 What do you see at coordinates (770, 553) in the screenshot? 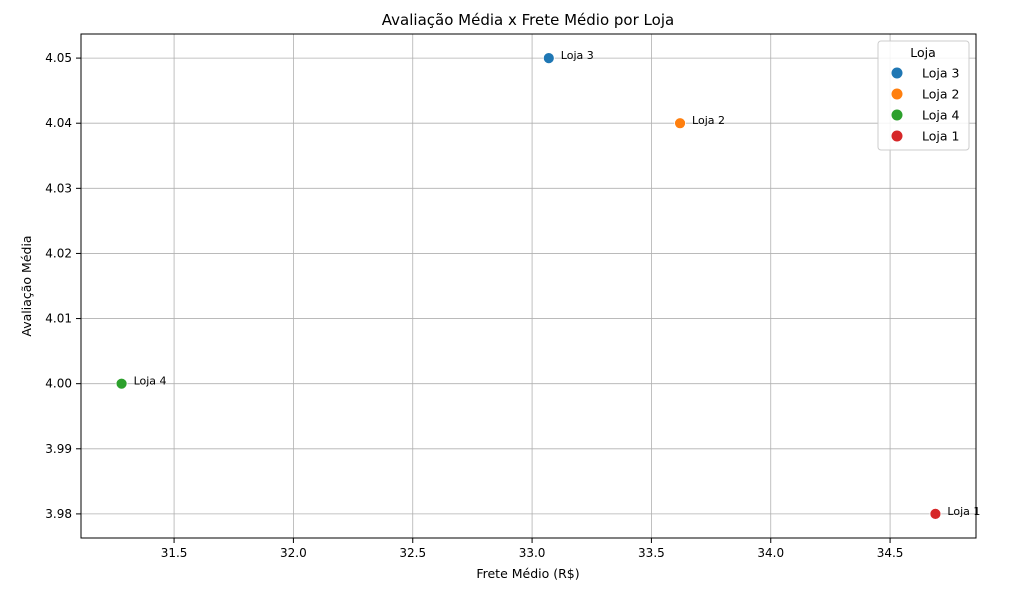
I see `x-tick-label: 34.0` at bounding box center [770, 553].